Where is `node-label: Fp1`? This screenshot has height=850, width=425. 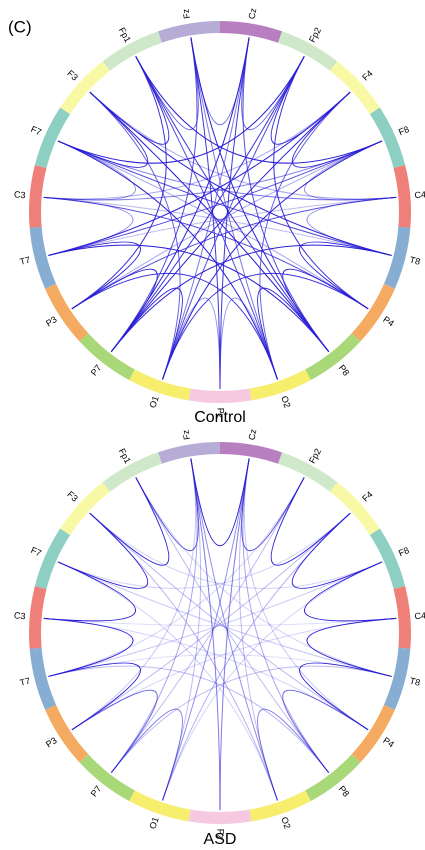
node-label: Fp1 is located at coordinates (125, 456).